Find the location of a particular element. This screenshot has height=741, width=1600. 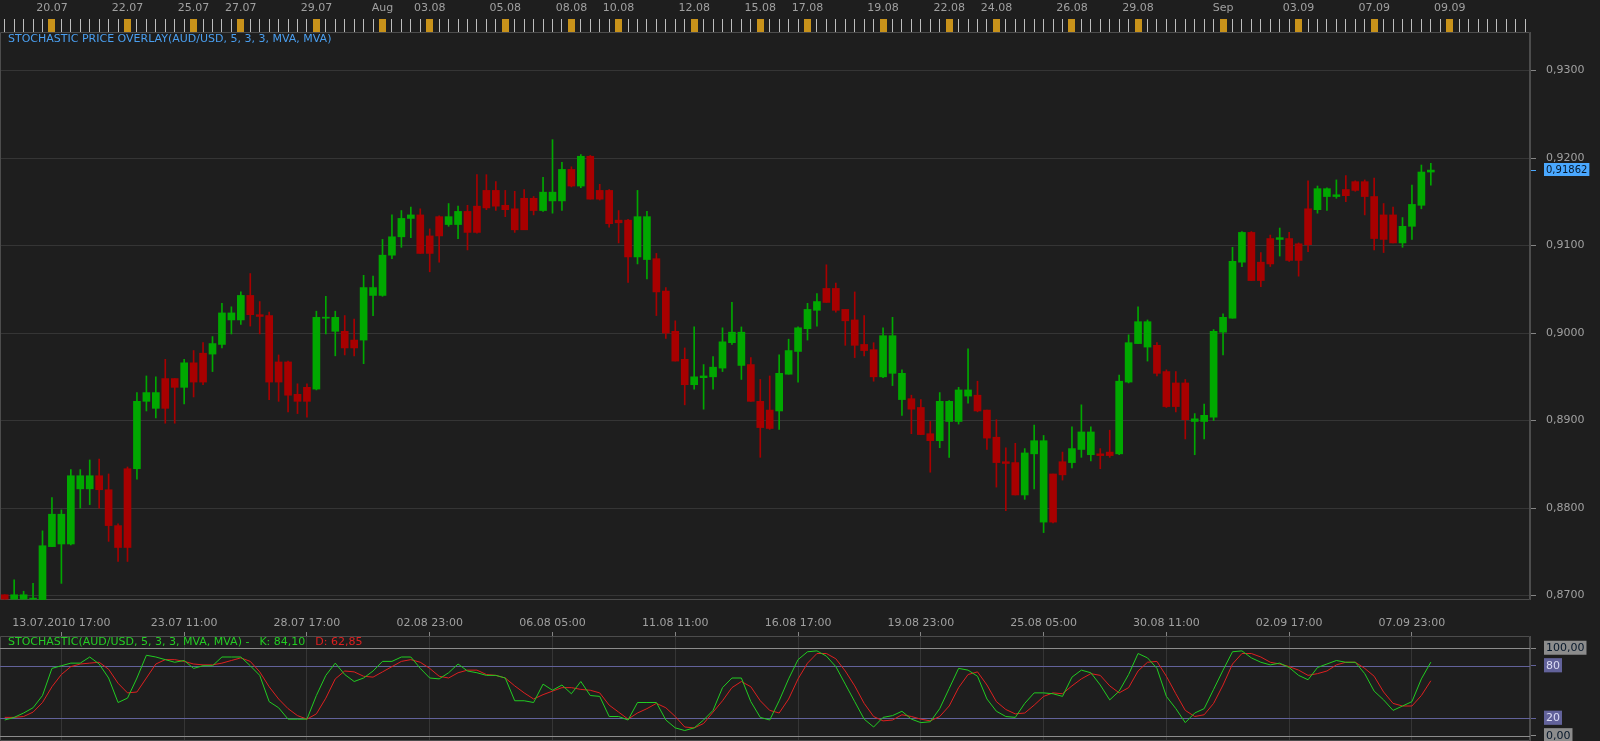

x-tick-label: 23.07 11:00 is located at coordinates (184, 623).